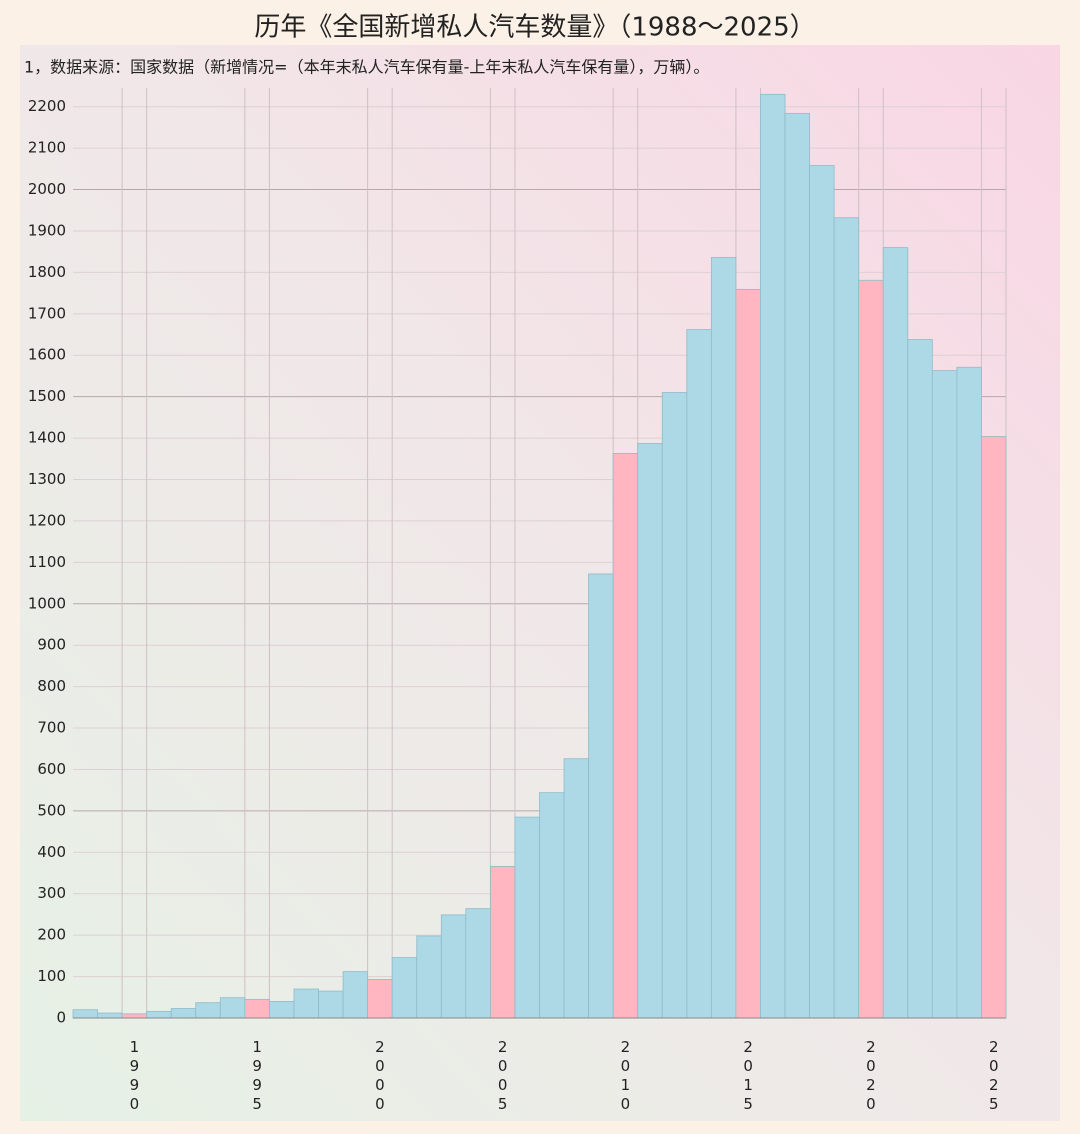  I want to click on y-tick-label: 200, so click(51, 935).